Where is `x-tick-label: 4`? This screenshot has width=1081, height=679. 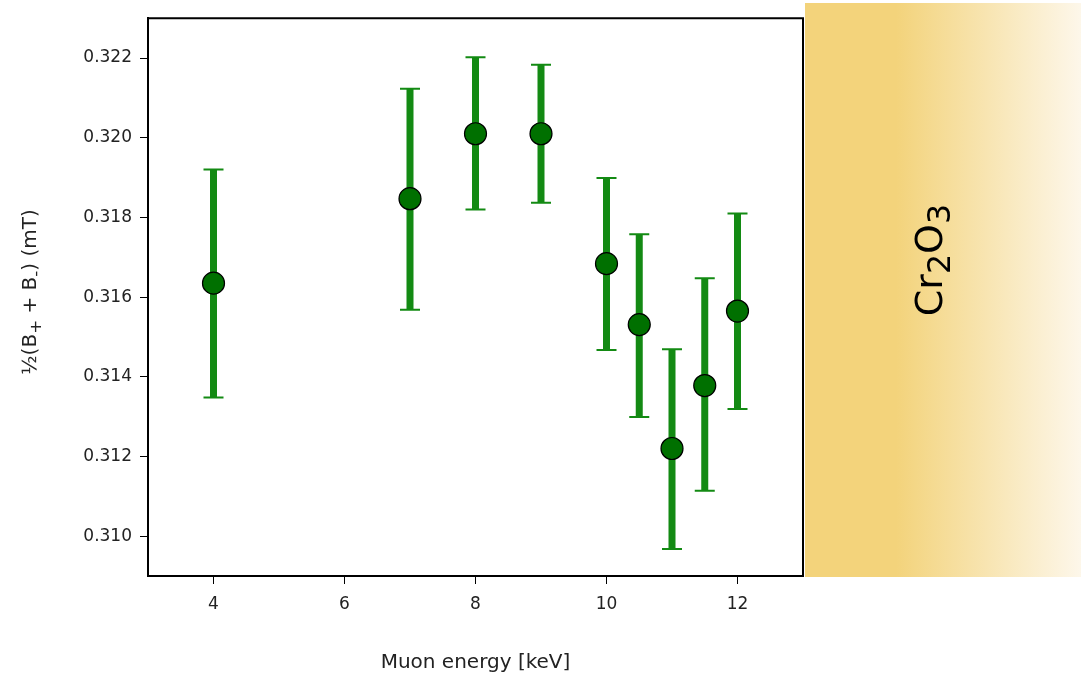
x-tick-label: 4 is located at coordinates (213, 602).